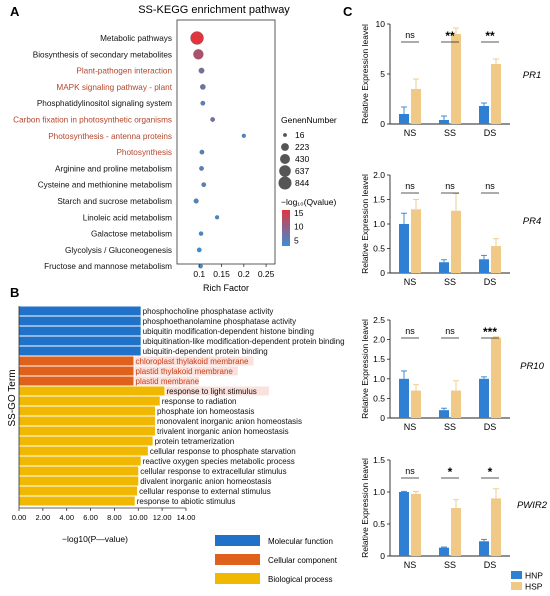  What do you see at coordinates (300, 135) in the screenshot?
I see `size-legend-label: 16` at bounding box center [300, 135].